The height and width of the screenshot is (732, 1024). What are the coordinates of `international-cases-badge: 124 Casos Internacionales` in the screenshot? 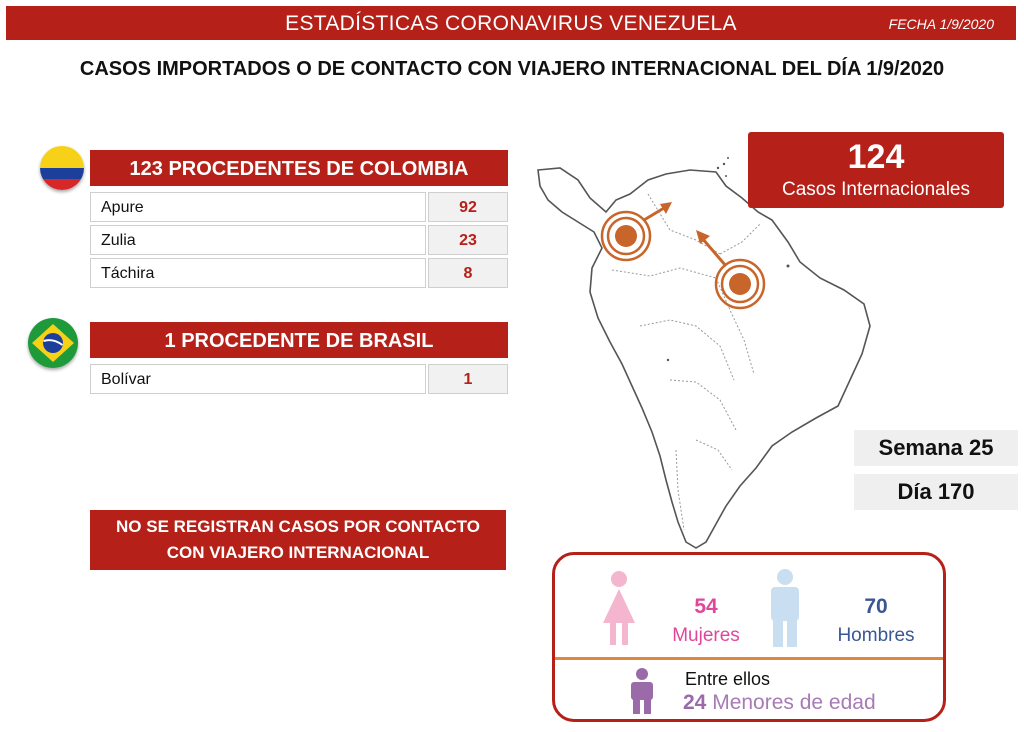 It's located at (876, 170).